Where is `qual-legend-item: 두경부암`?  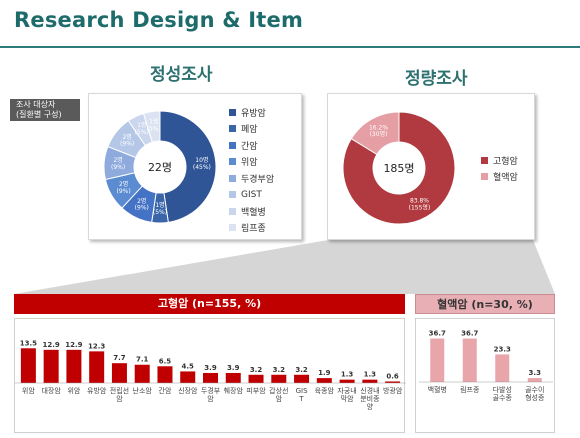
qual-legend-item: 두경부암 is located at coordinates (251, 178).